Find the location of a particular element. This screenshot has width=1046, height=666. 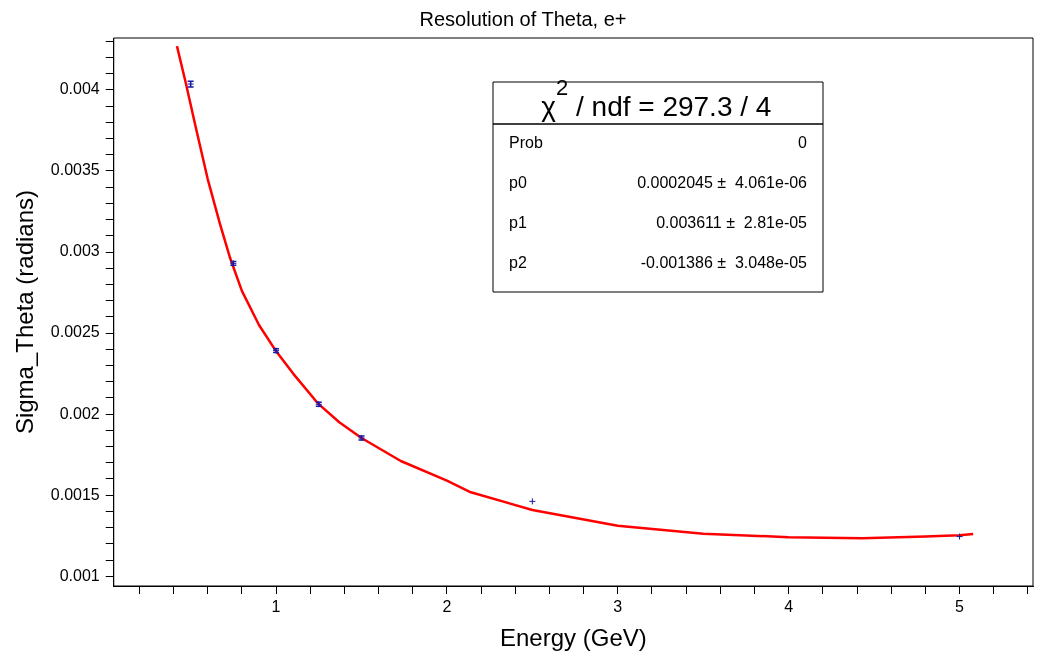

x-tick-label: 3 is located at coordinates (618, 607).